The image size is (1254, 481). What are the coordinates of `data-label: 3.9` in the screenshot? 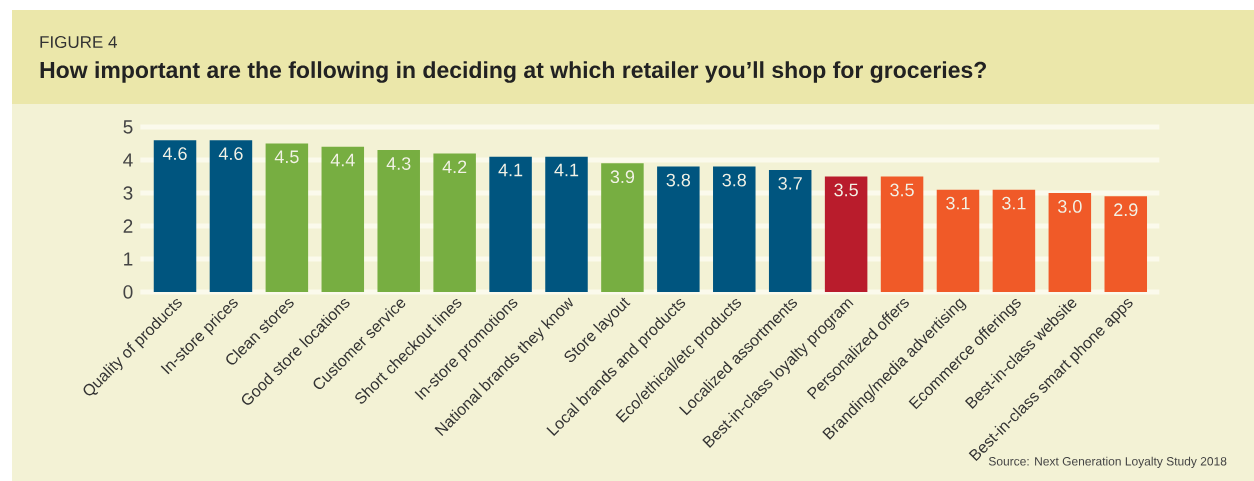 It's located at (622, 177).